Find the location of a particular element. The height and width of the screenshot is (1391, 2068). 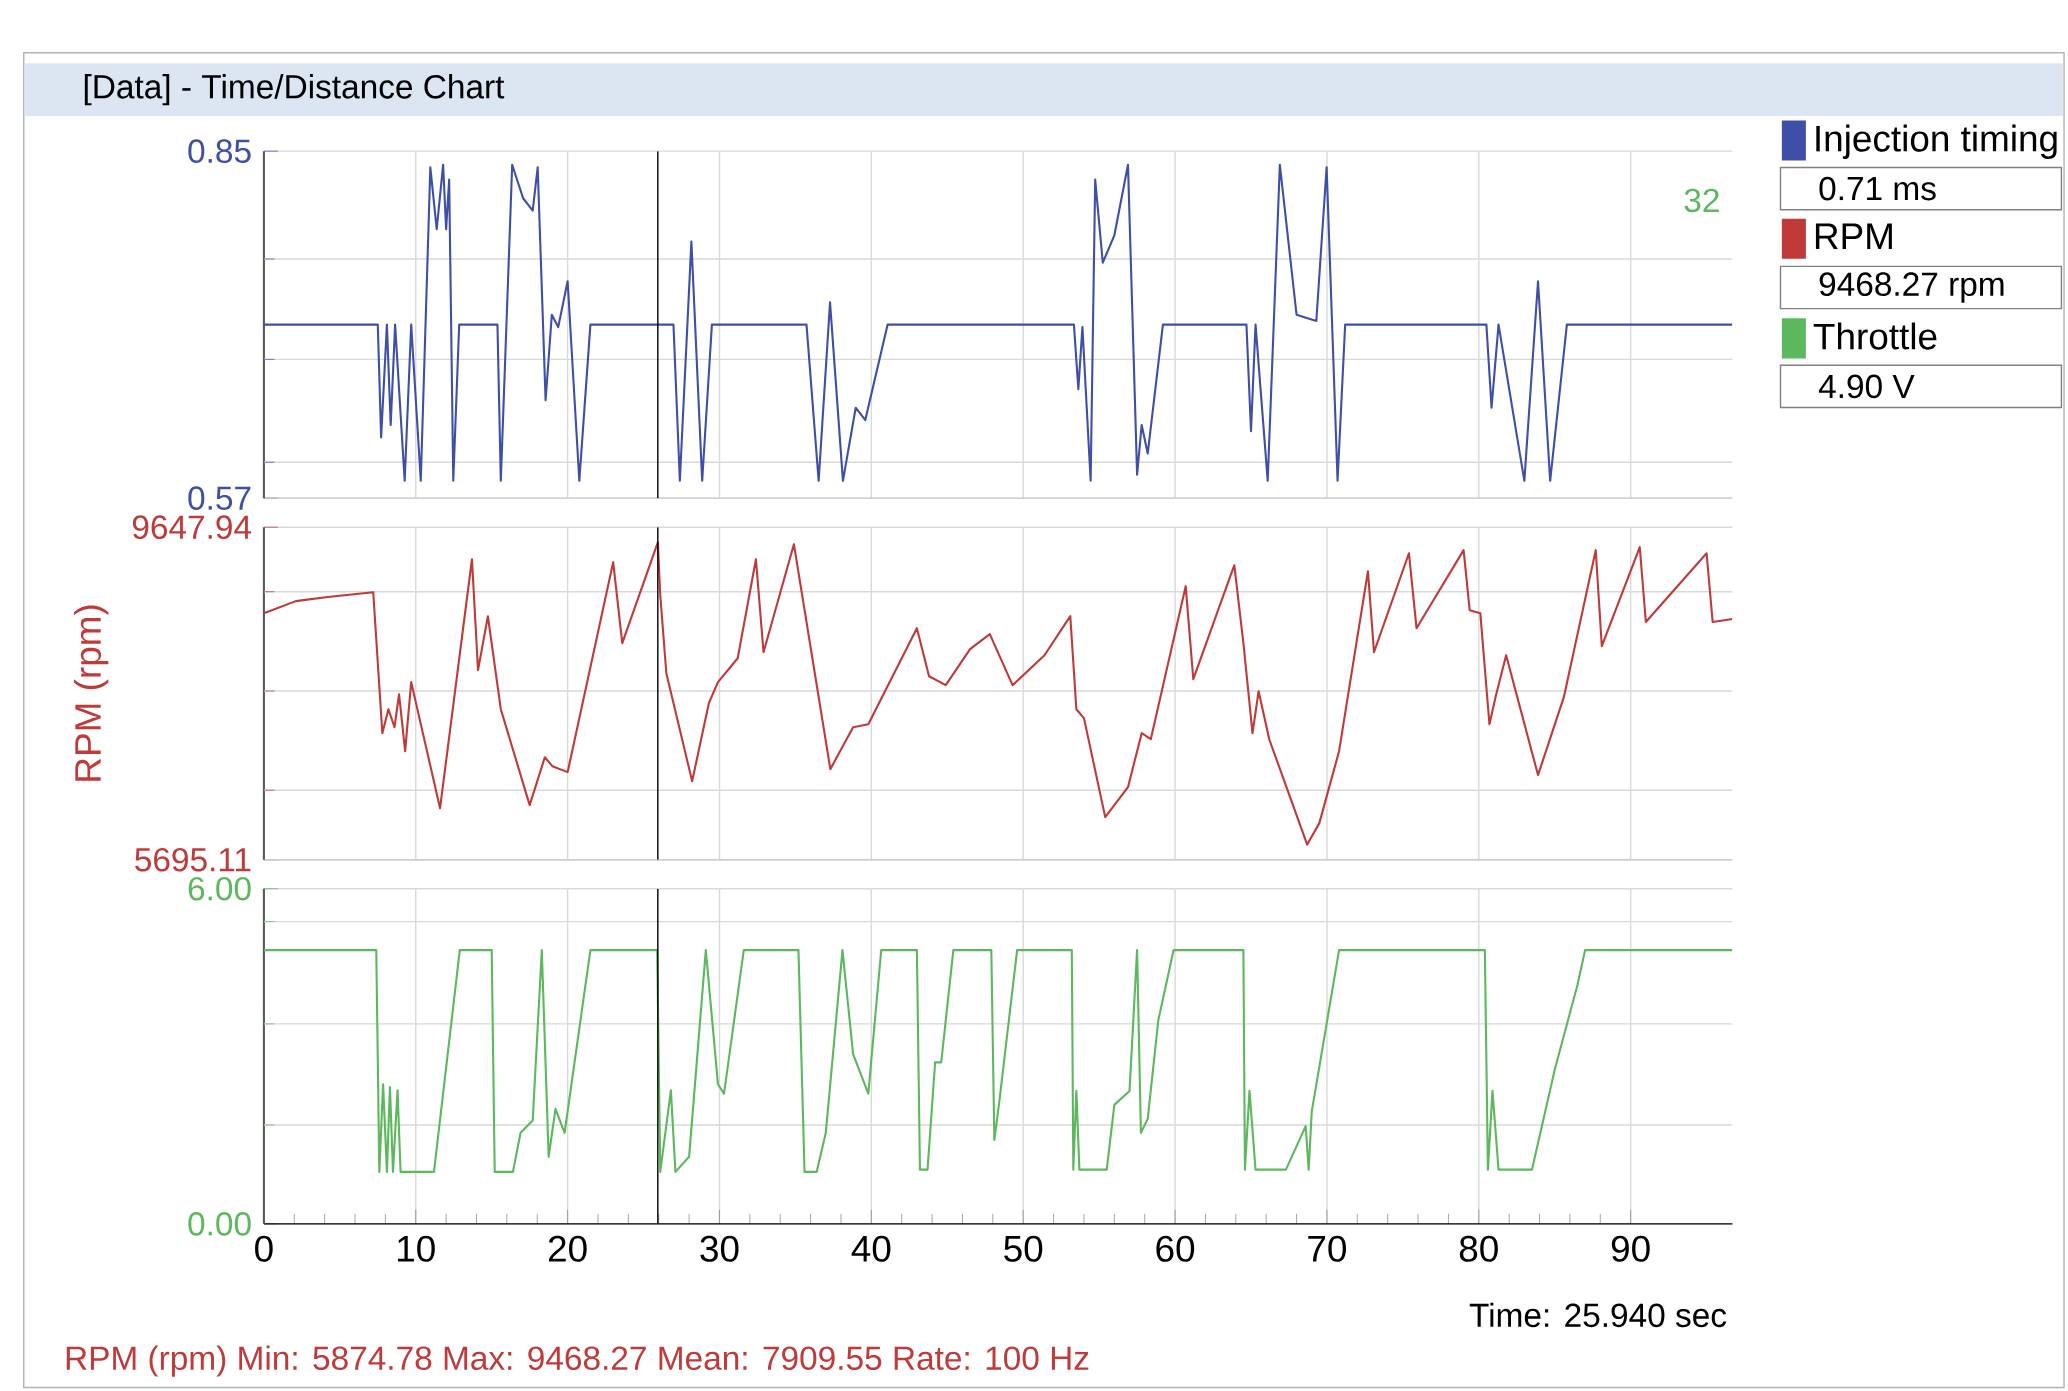

x-tick-label: 30 is located at coordinates (719, 1248).